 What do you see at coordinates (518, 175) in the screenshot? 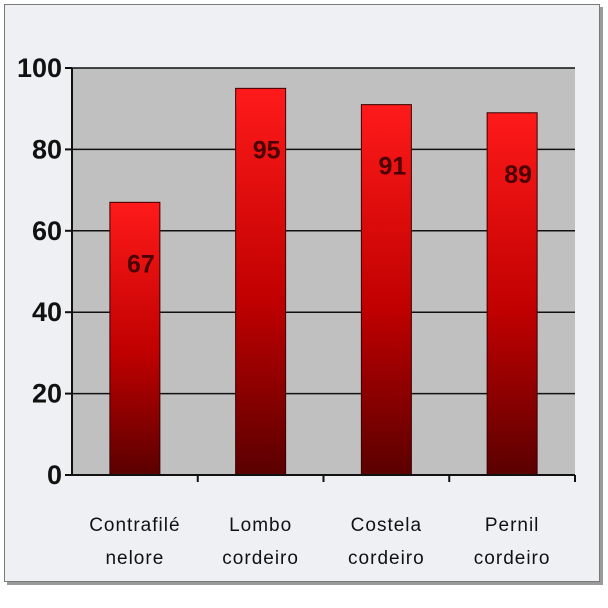
I see `data-label: 89` at bounding box center [518, 175].